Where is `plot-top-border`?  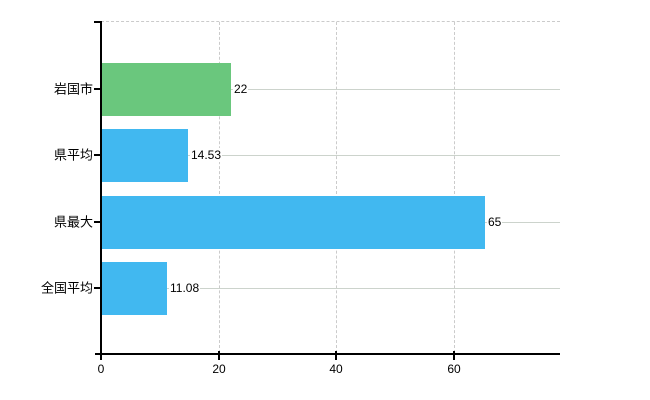 plot-top-border is located at coordinates (330, 21).